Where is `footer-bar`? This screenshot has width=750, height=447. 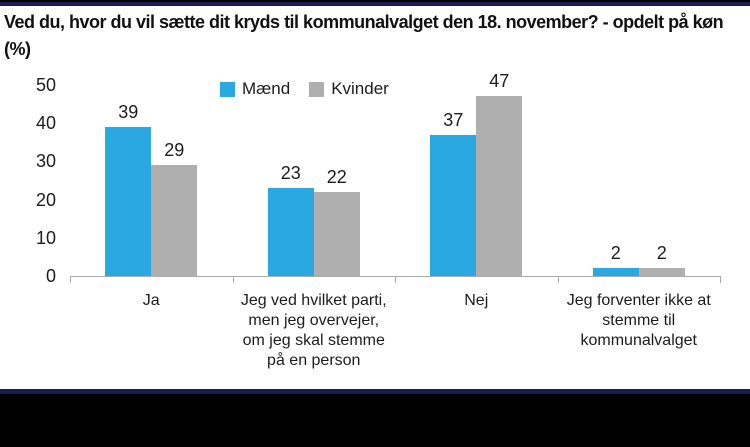 footer-bar is located at coordinates (375, 418).